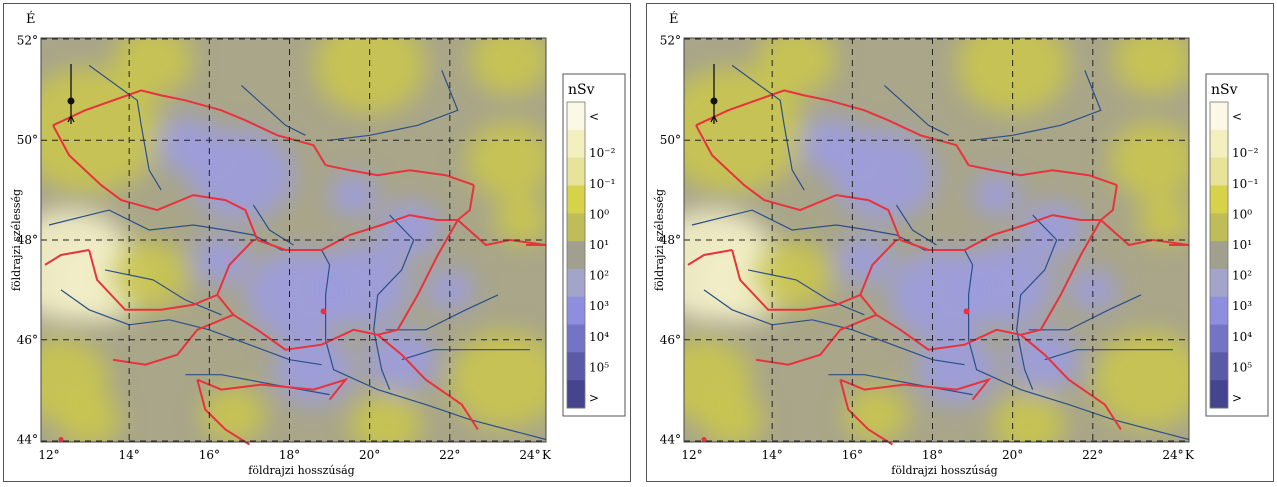 This screenshot has height=487, width=1277. What do you see at coordinates (1242, 337) in the screenshot?
I see `legend-label: 10⁴` at bounding box center [1242, 337].